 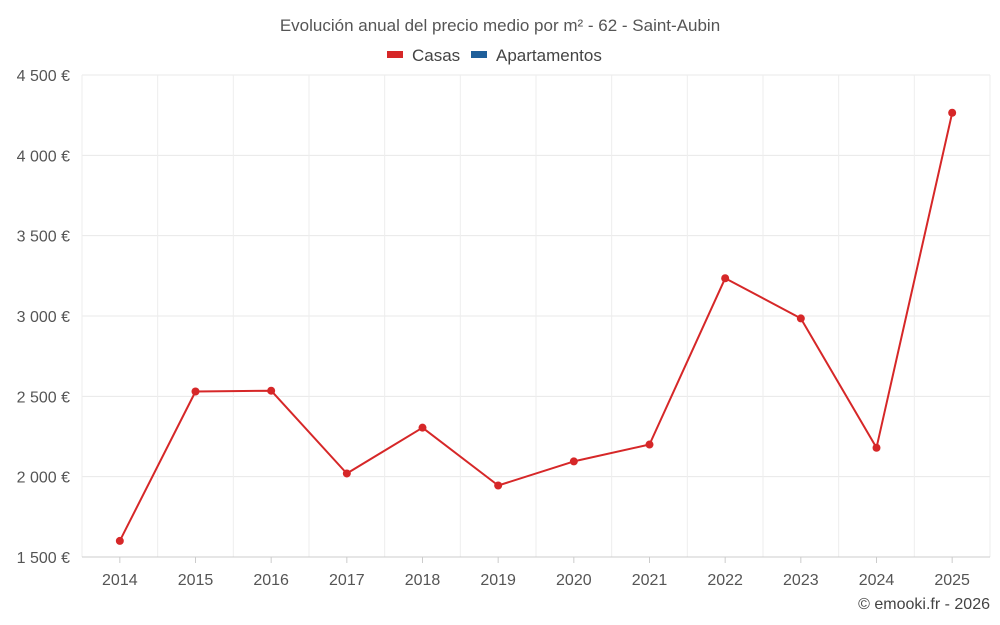 I want to click on x-tick-label: 2018, so click(x=423, y=580).